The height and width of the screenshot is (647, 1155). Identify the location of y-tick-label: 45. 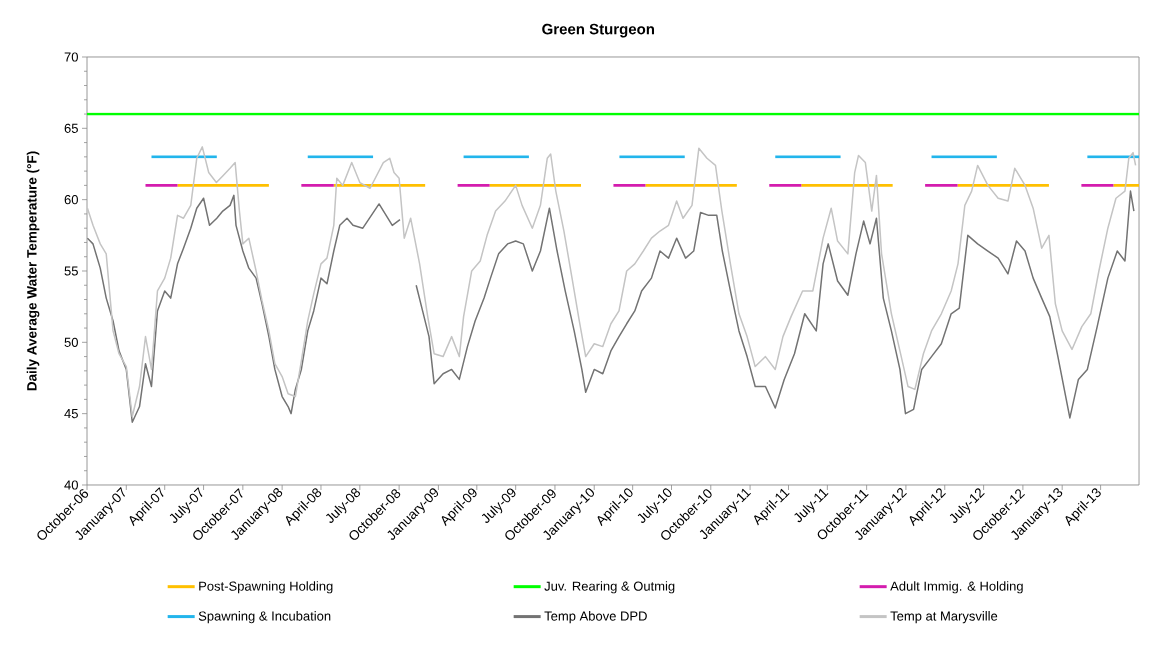
(71, 414).